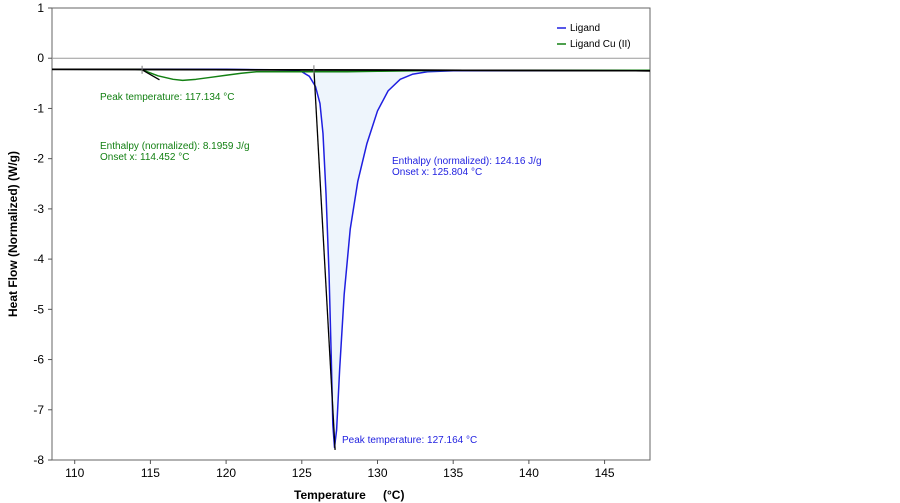 This screenshot has width=900, height=503. What do you see at coordinates (467, 161) in the screenshot?
I see `annotation-ligand-enthalpy: Enthalpy (normalized): 124.16 J/g` at bounding box center [467, 161].